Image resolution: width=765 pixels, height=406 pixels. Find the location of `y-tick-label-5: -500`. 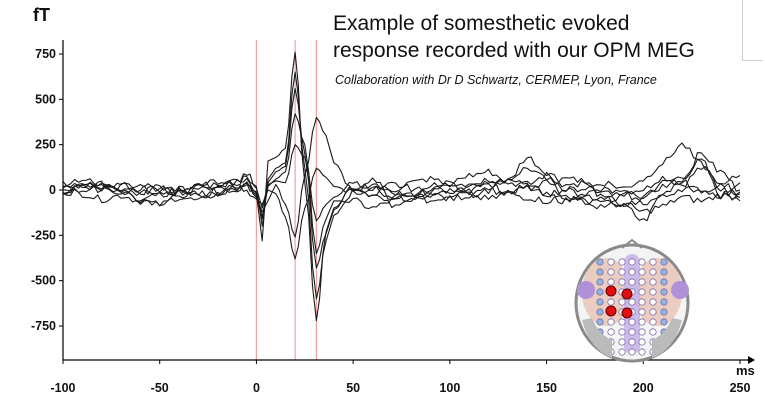

y-tick-label-5: -500 is located at coordinates (43, 281).